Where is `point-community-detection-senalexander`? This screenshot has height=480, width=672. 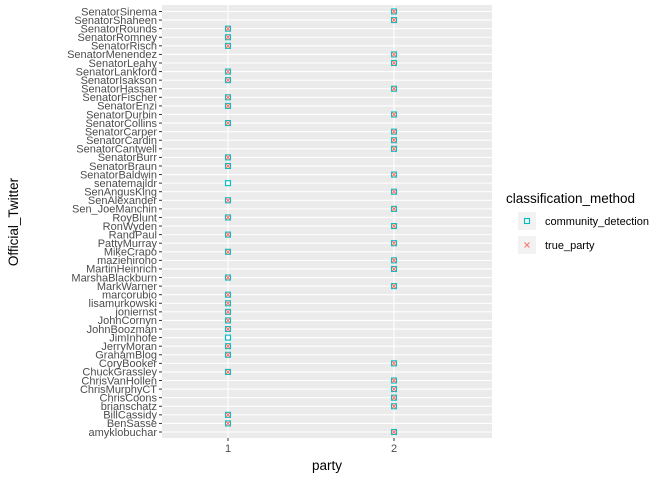 point-community-detection-senalexander is located at coordinates (228, 200).